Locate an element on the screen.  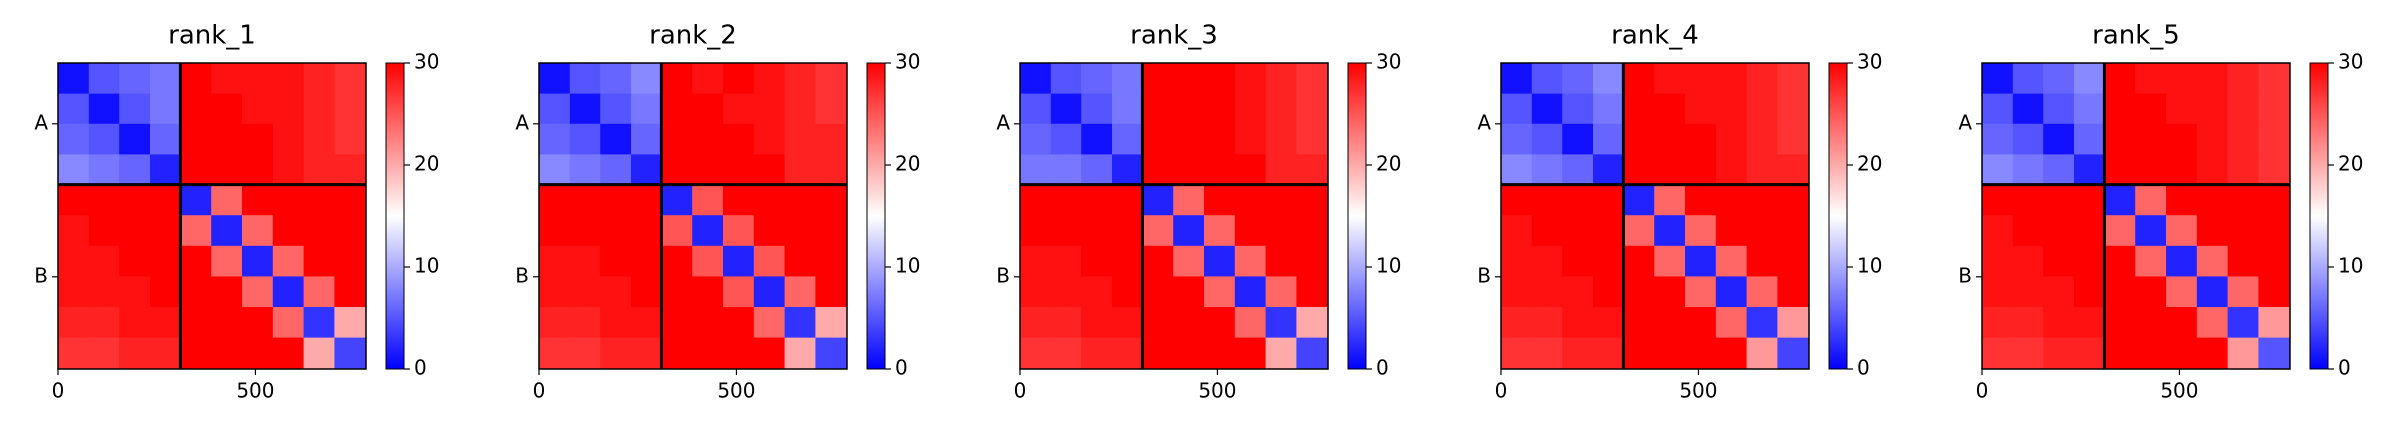
y-tick-label: A is located at coordinates (1965, 122).